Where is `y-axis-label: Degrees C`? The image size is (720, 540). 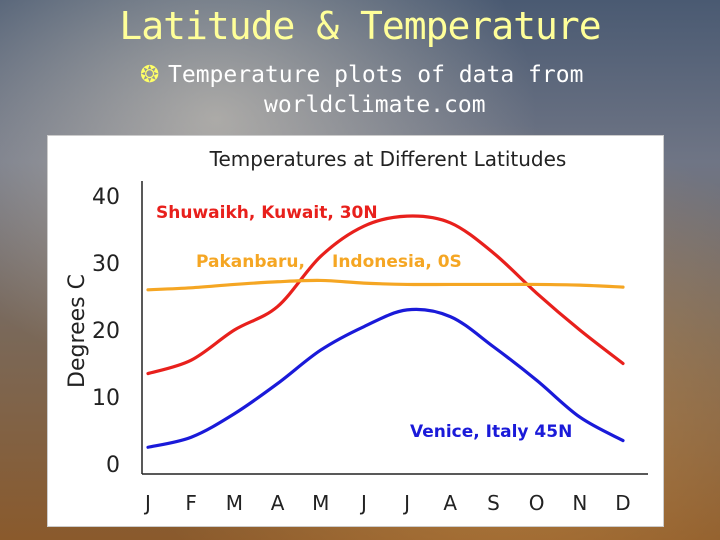 y-axis-label: Degrees C is located at coordinates (77, 331).